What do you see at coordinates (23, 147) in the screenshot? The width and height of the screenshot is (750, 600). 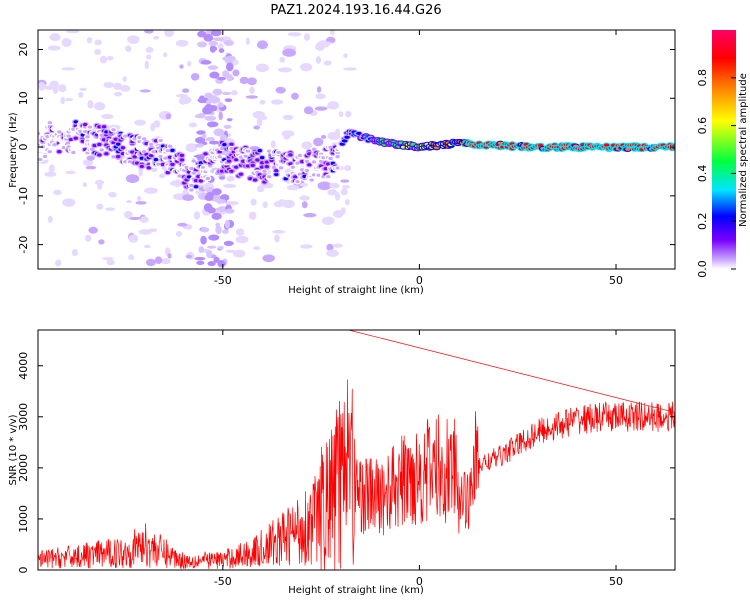 I see `y-tick-label: 0` at bounding box center [23, 147].